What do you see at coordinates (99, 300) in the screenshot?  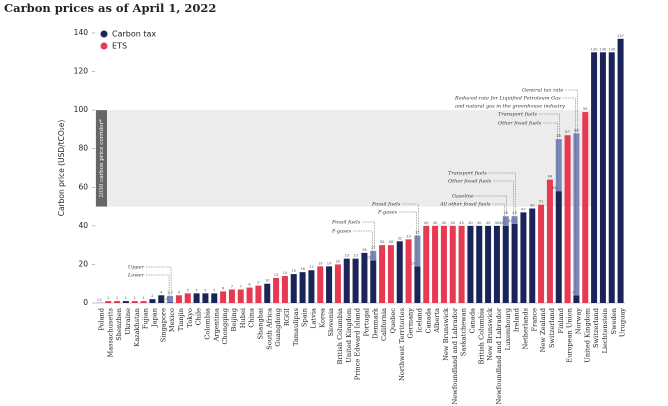 I see `value-label: <1` at bounding box center [99, 300].